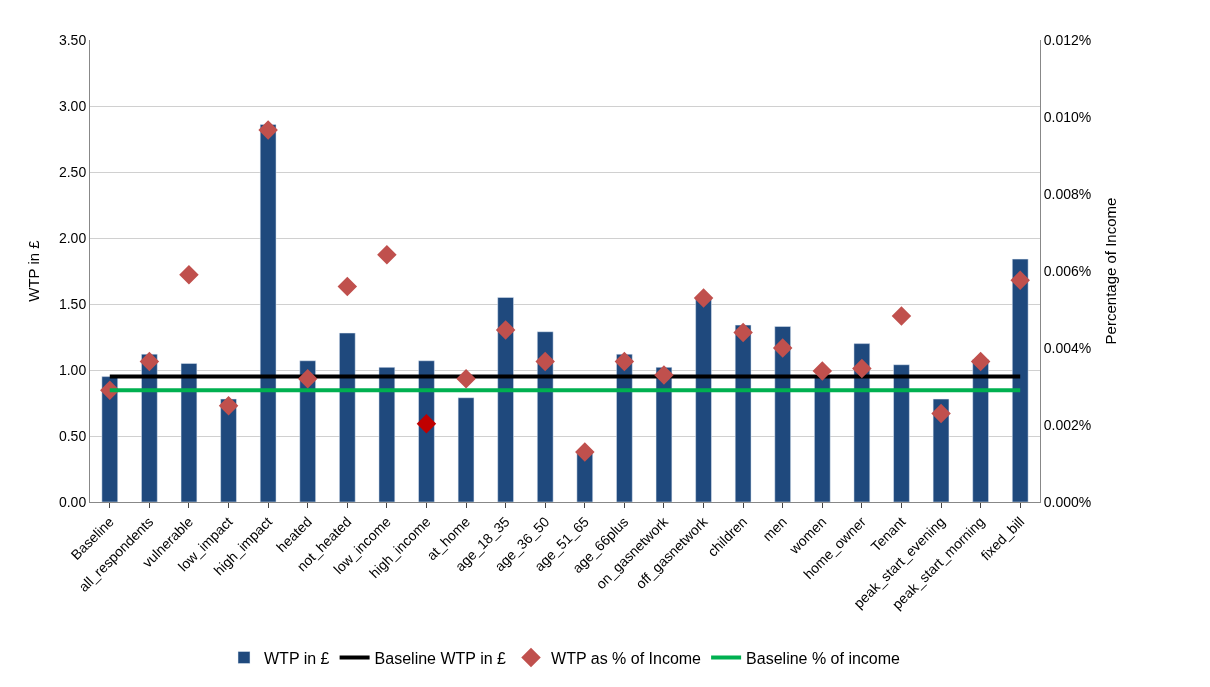  Describe the element at coordinates (72, 369) in the screenshot. I see `y-tick-label: 1.00` at that location.